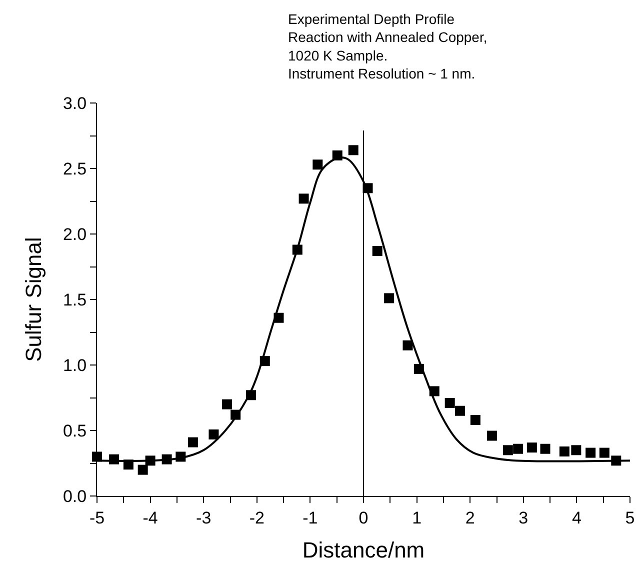  Describe the element at coordinates (630, 518) in the screenshot. I see `x-tick-label: 5` at that location.